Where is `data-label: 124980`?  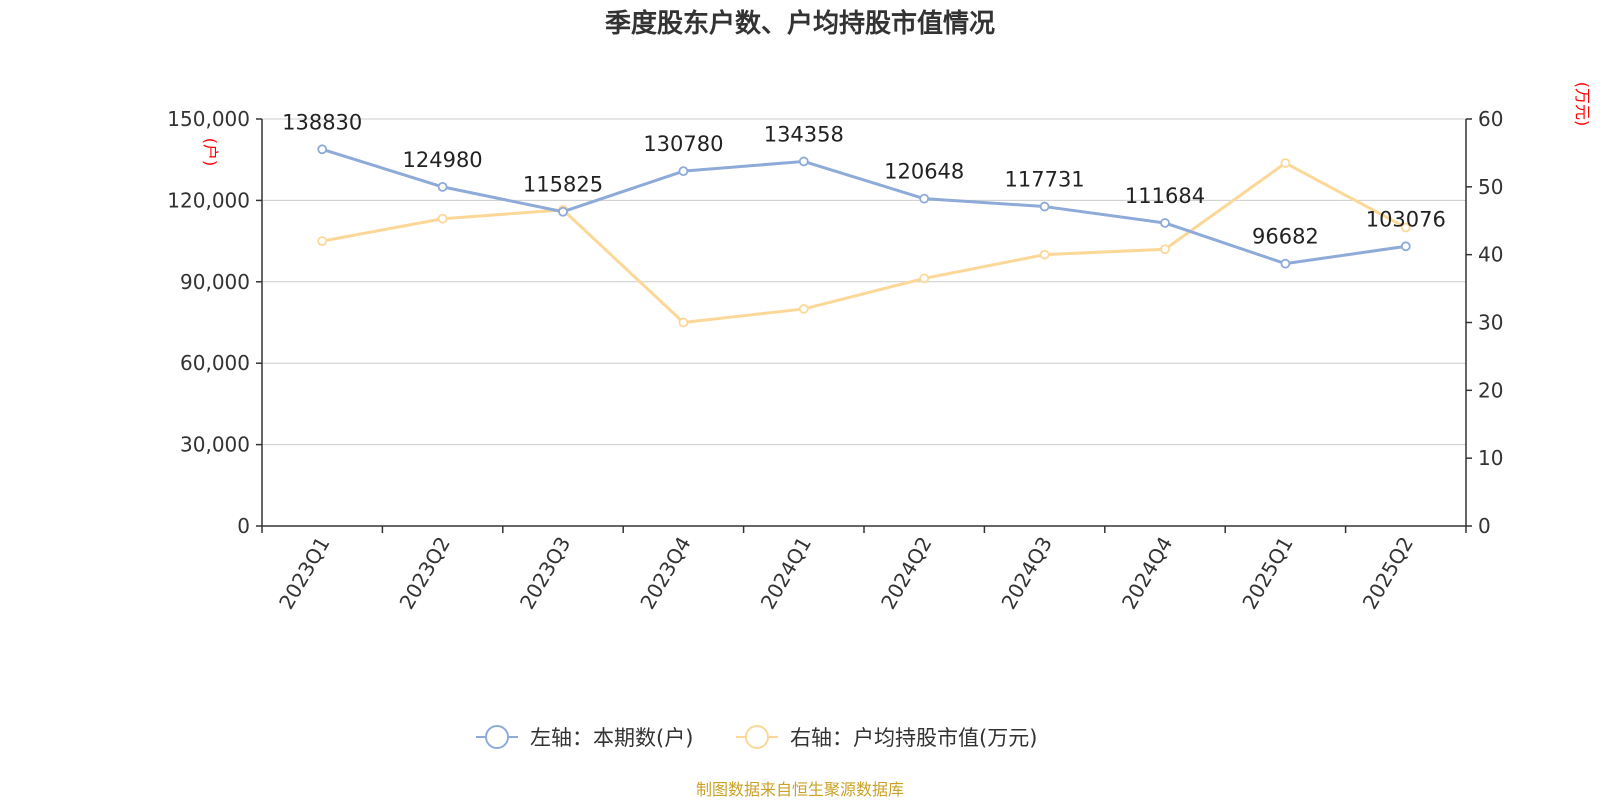
data-label: 124980 is located at coordinates (443, 160).